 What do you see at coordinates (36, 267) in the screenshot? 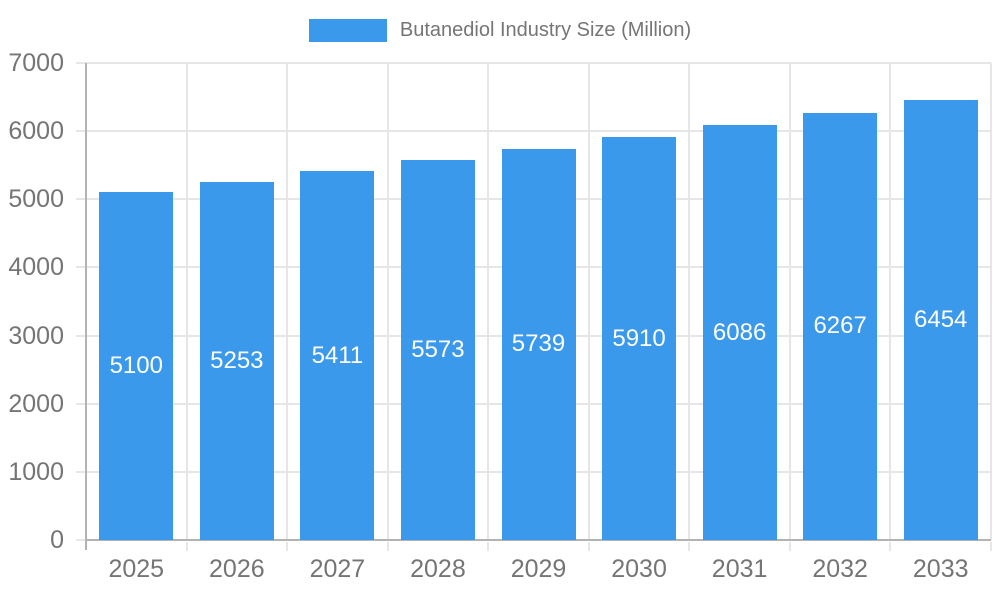
I see `y-axis-label: 4000` at bounding box center [36, 267].